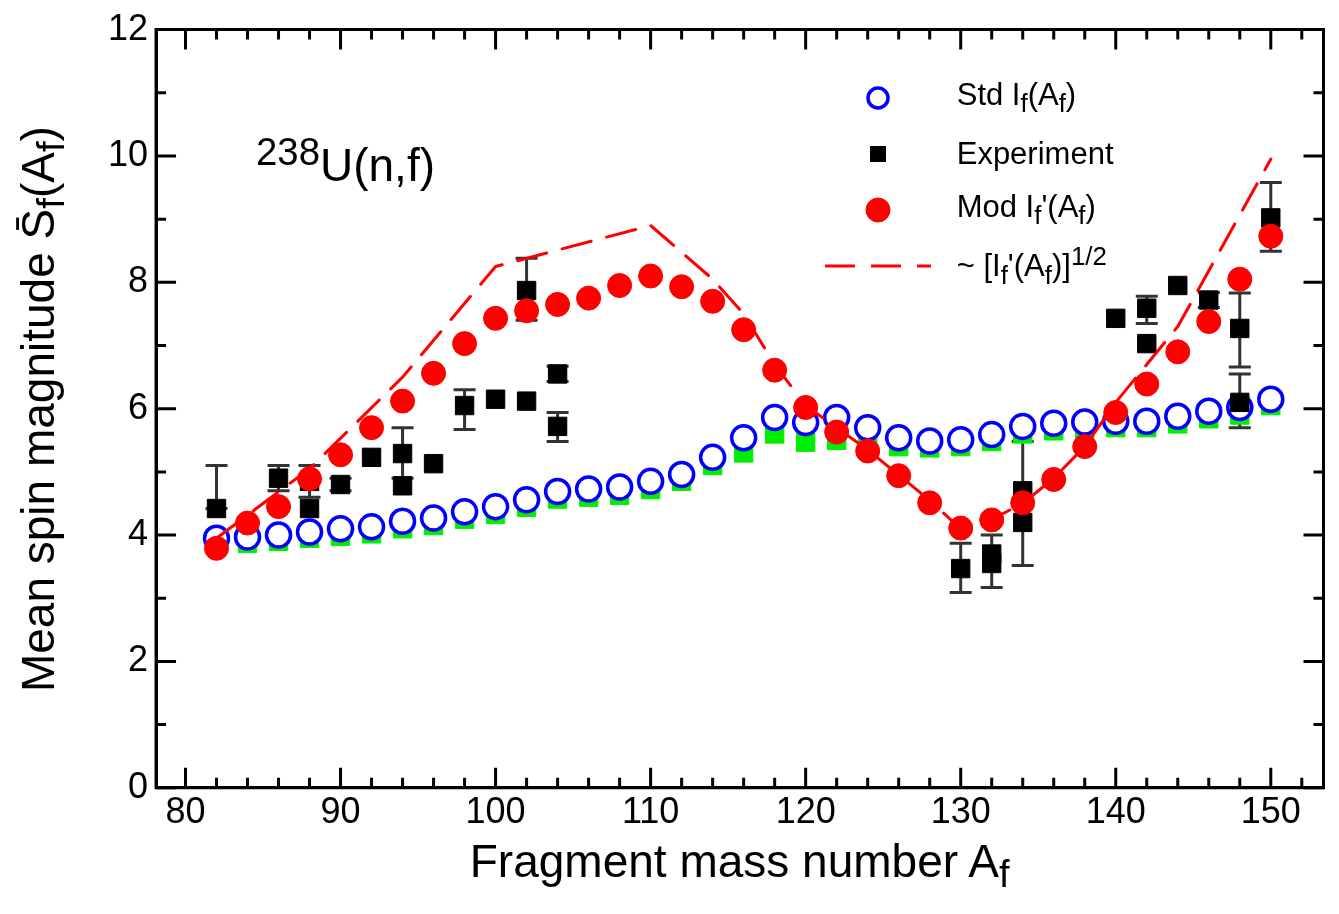  I want to click on legend-label: ~ [I$_{f}$'(A$_{f}$)]$^{1/2}$, so click(1031, 265).